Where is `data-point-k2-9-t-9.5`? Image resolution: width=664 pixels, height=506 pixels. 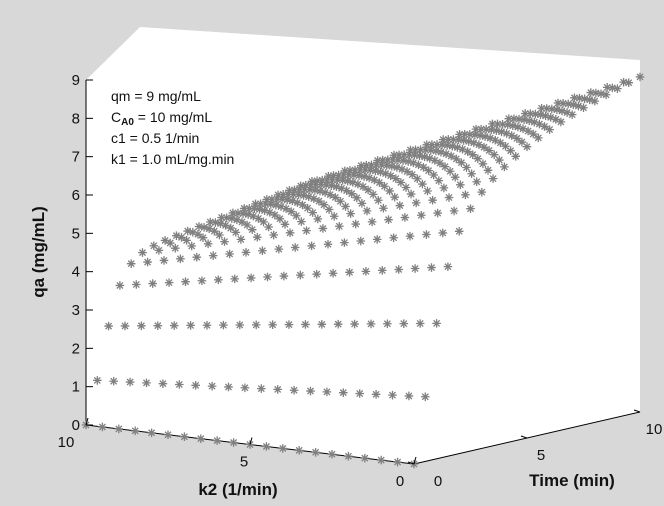 data-point-k2-9-t-9.5 is located at coordinates (333, 175).